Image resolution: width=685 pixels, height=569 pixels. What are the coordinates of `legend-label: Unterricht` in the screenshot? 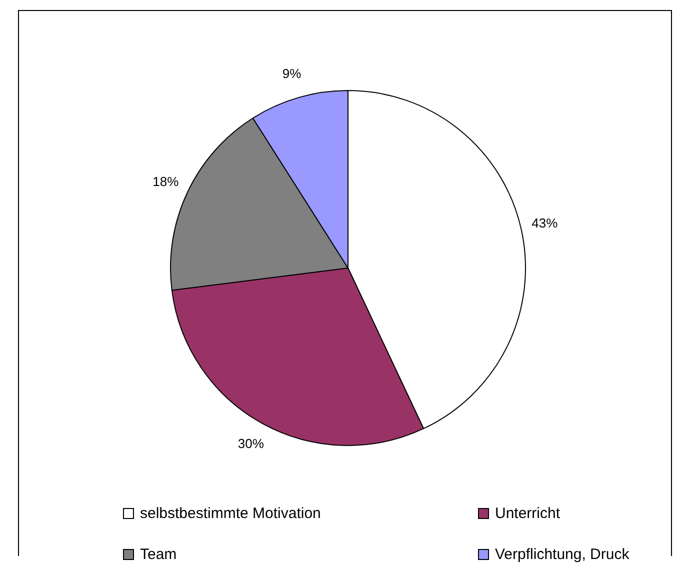 It's located at (527, 513).